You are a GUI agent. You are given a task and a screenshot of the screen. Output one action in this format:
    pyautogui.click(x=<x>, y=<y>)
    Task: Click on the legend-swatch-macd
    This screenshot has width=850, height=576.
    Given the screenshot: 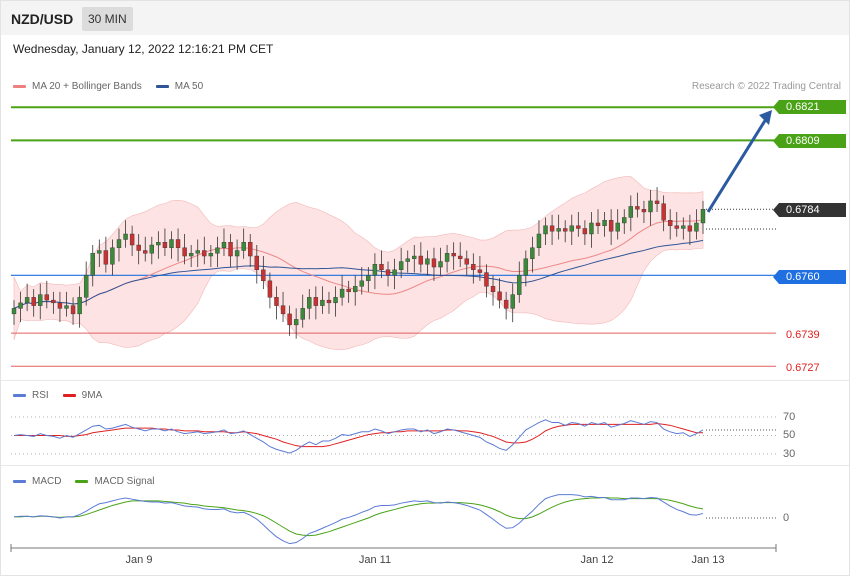 What is the action you would take?
    pyautogui.click(x=19, y=481)
    